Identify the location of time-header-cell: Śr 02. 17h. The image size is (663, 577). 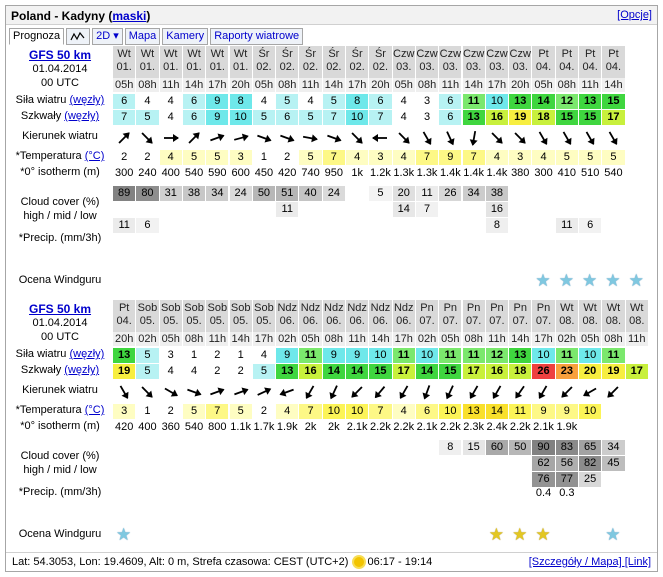
(357, 69).